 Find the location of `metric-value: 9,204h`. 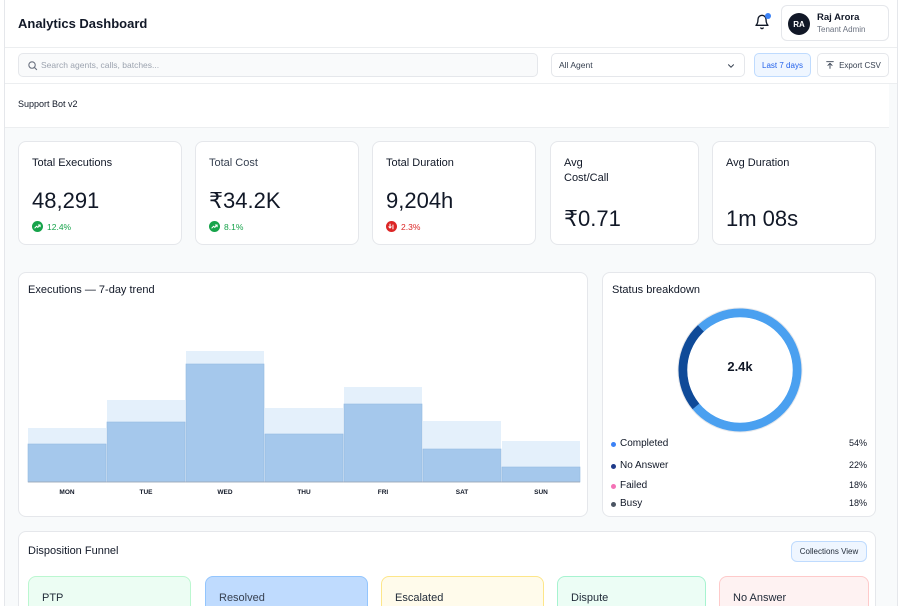

metric-value: 9,204h is located at coordinates (420, 200).